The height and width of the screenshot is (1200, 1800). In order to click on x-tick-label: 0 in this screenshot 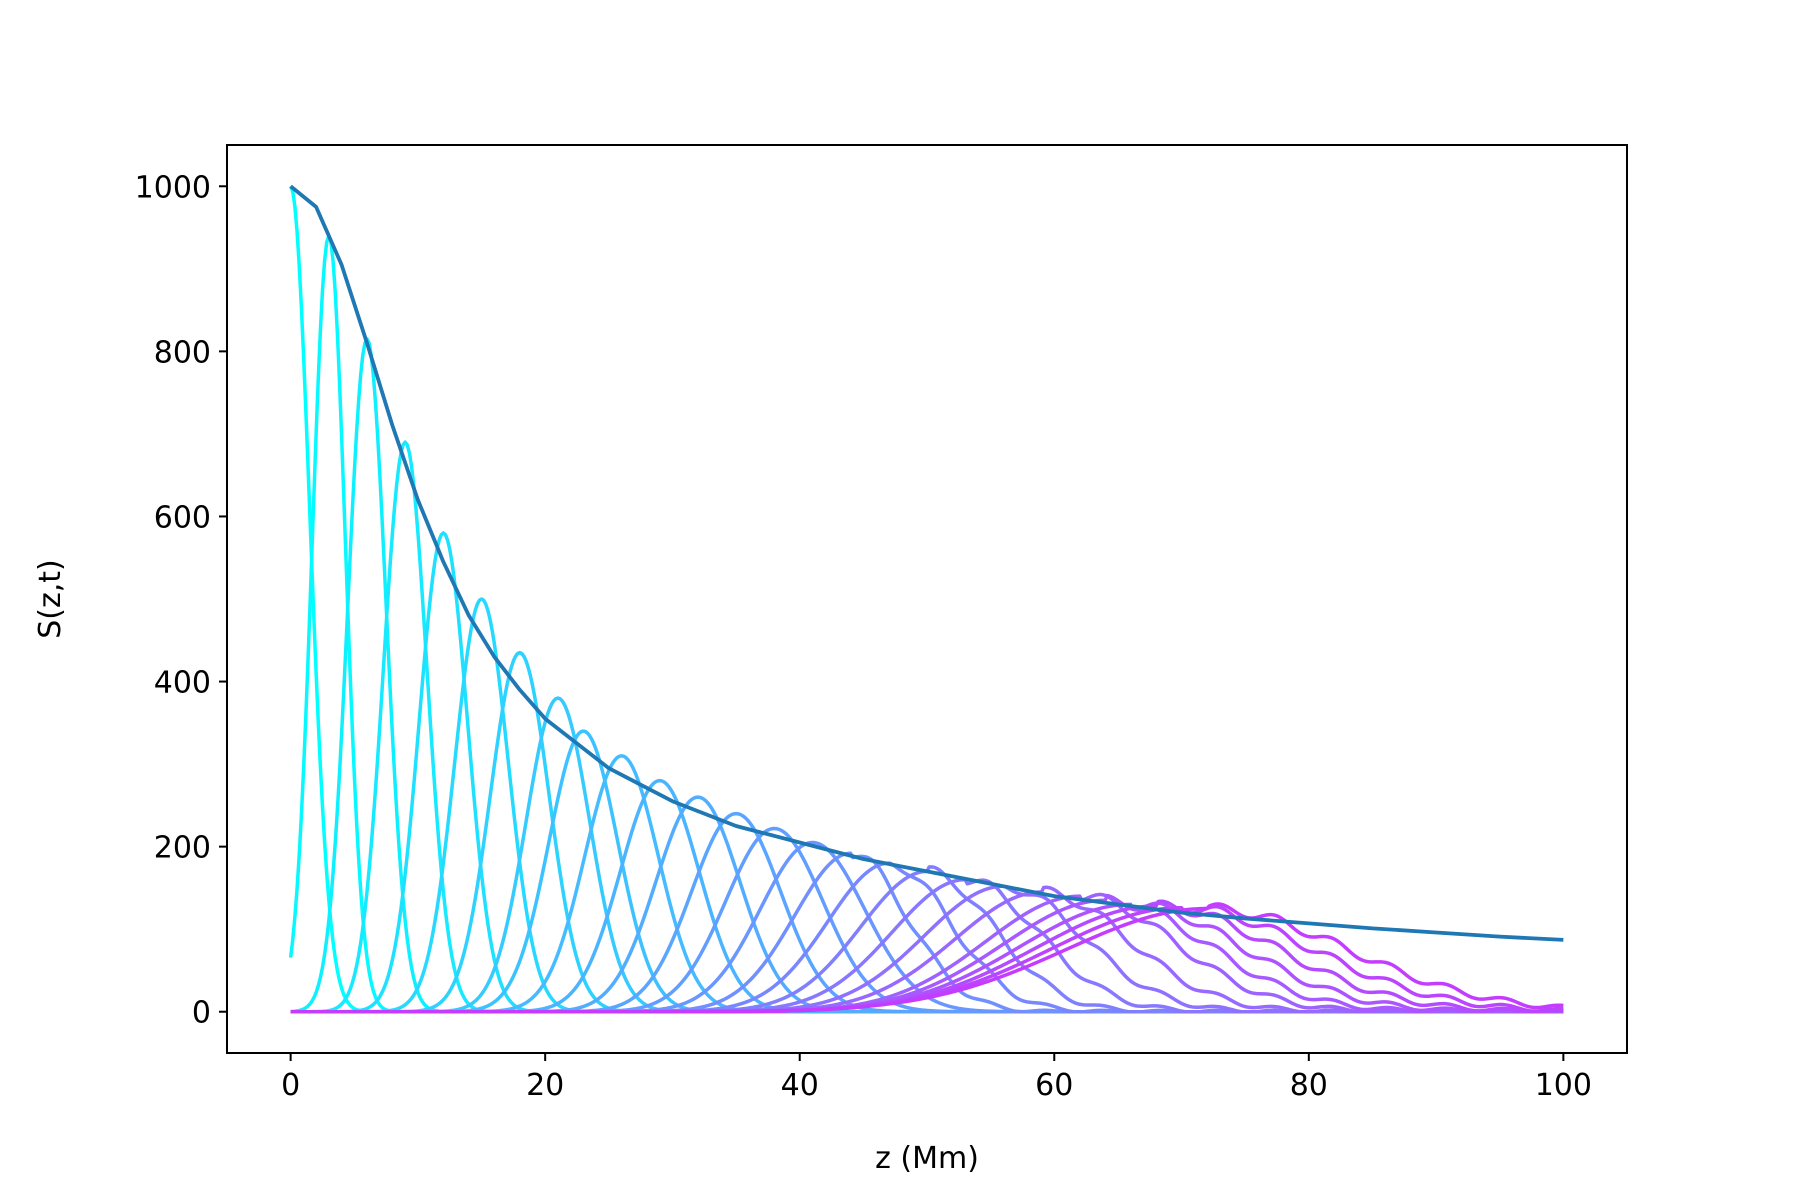, I will do `click(290, 1085)`.